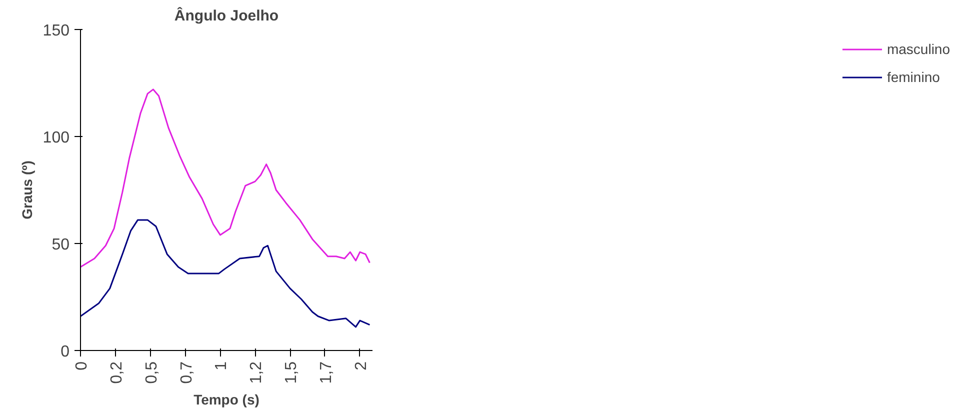 This screenshot has width=968, height=417. Describe the element at coordinates (326, 372) in the screenshot. I see `x-tick-label: 1,7` at that location.